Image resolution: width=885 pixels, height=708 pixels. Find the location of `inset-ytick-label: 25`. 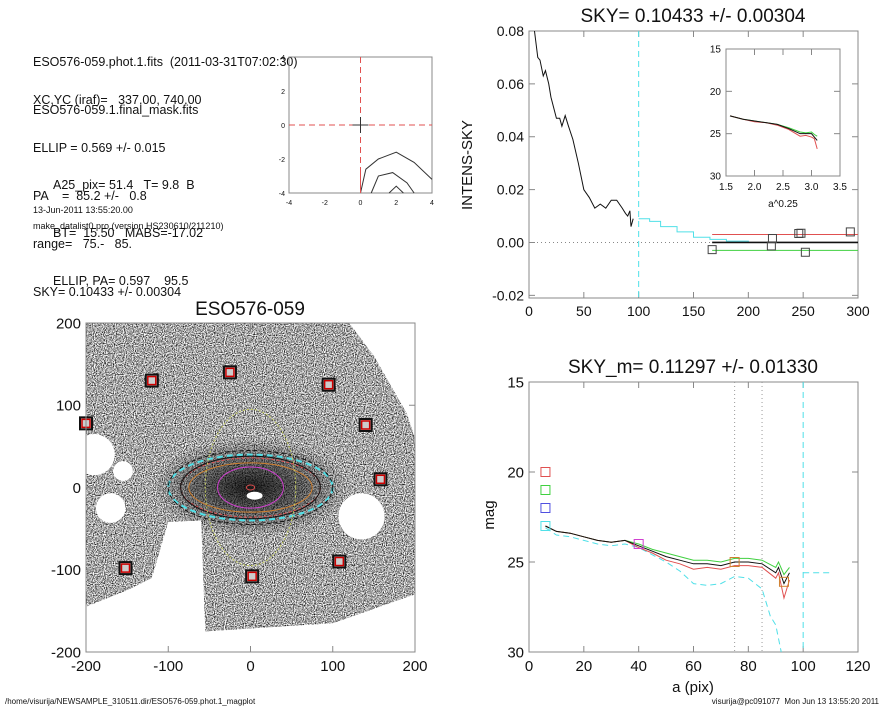

inset-ytick-label: 25 is located at coordinates (716, 134).